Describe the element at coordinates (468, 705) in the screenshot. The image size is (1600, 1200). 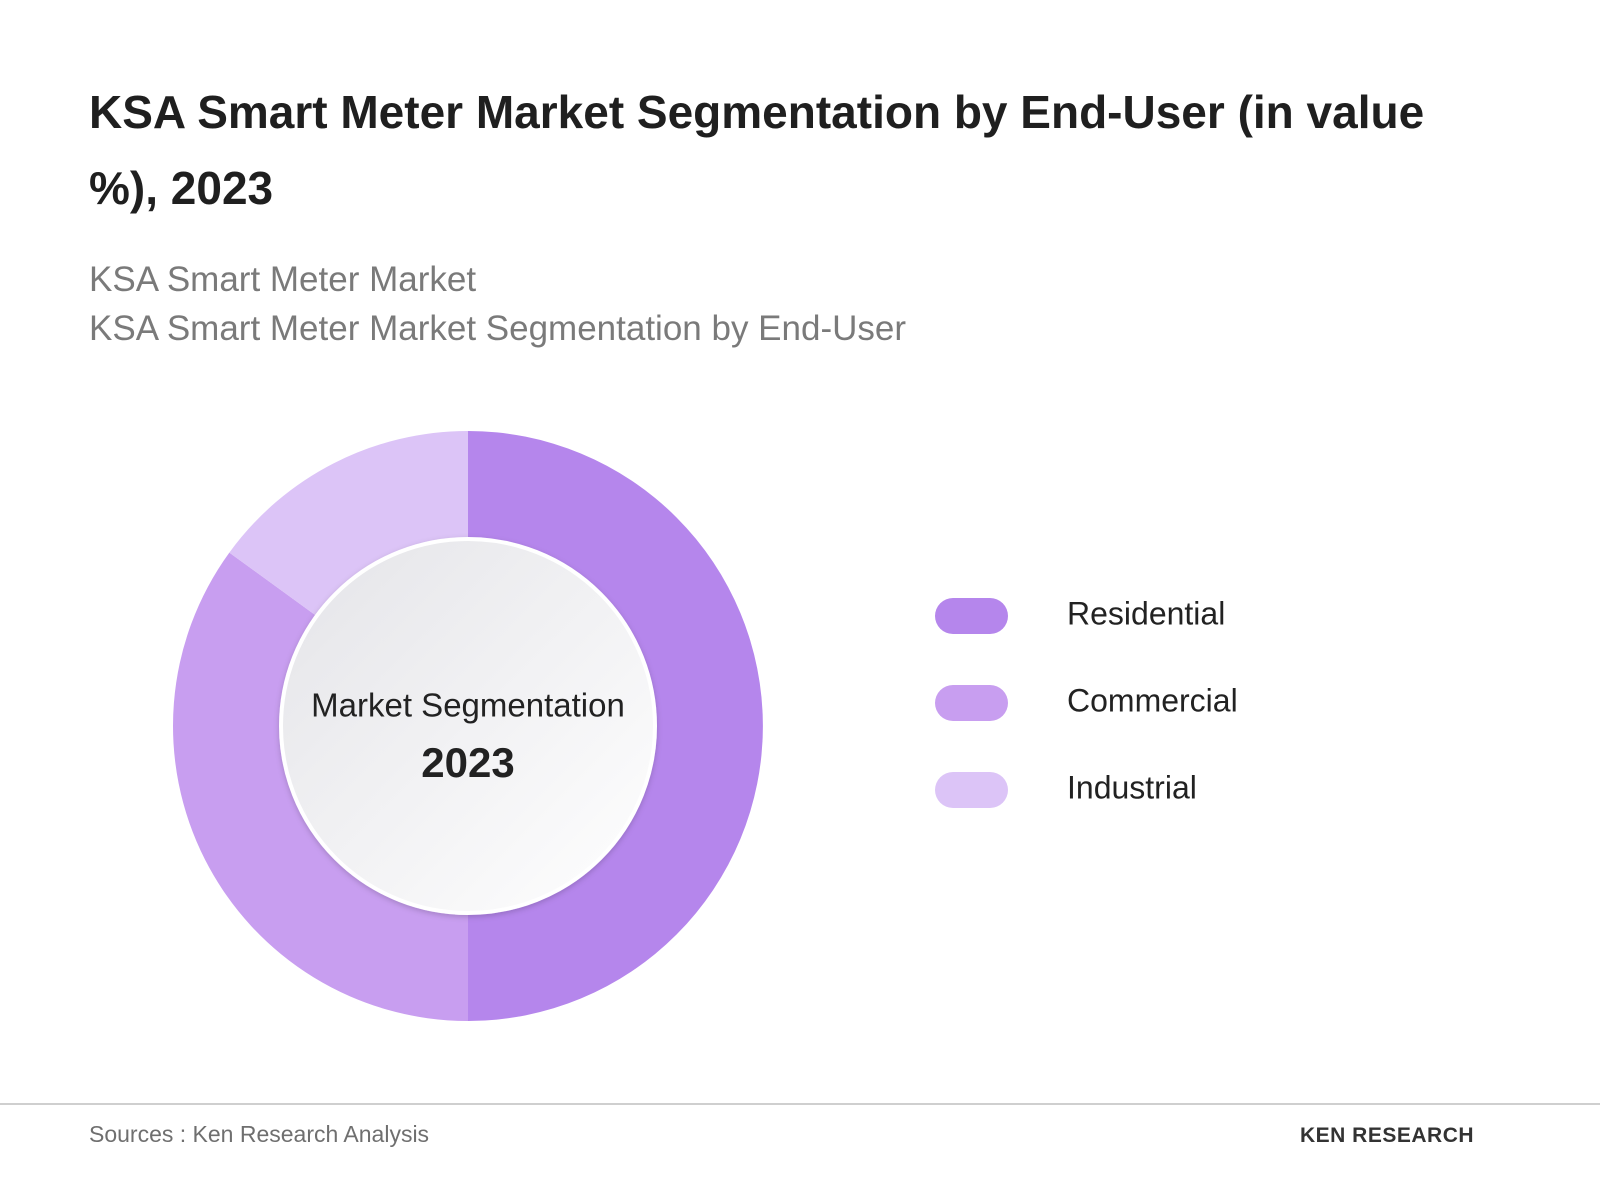
I see `center-label: Market Segmentation` at that location.